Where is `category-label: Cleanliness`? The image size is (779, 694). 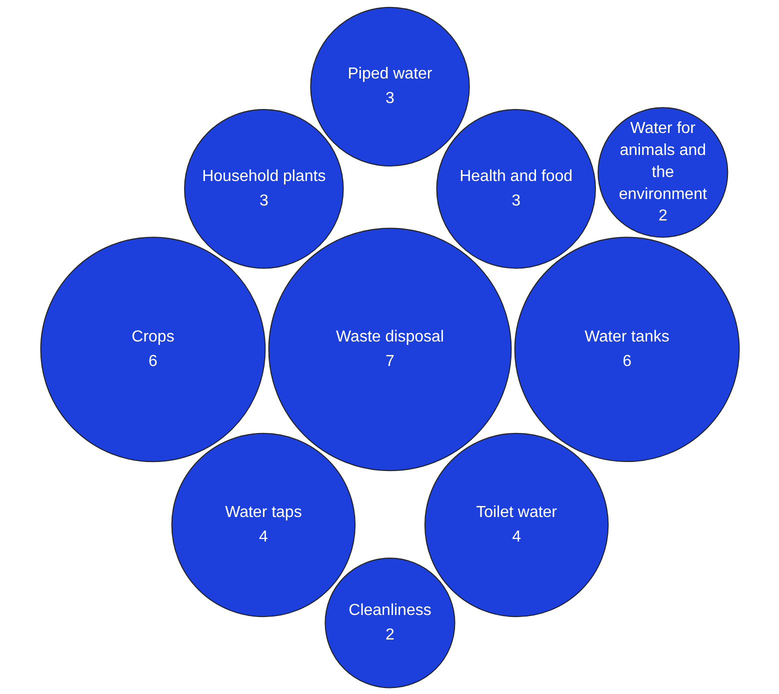
category-label: Cleanliness is located at coordinates (390, 610).